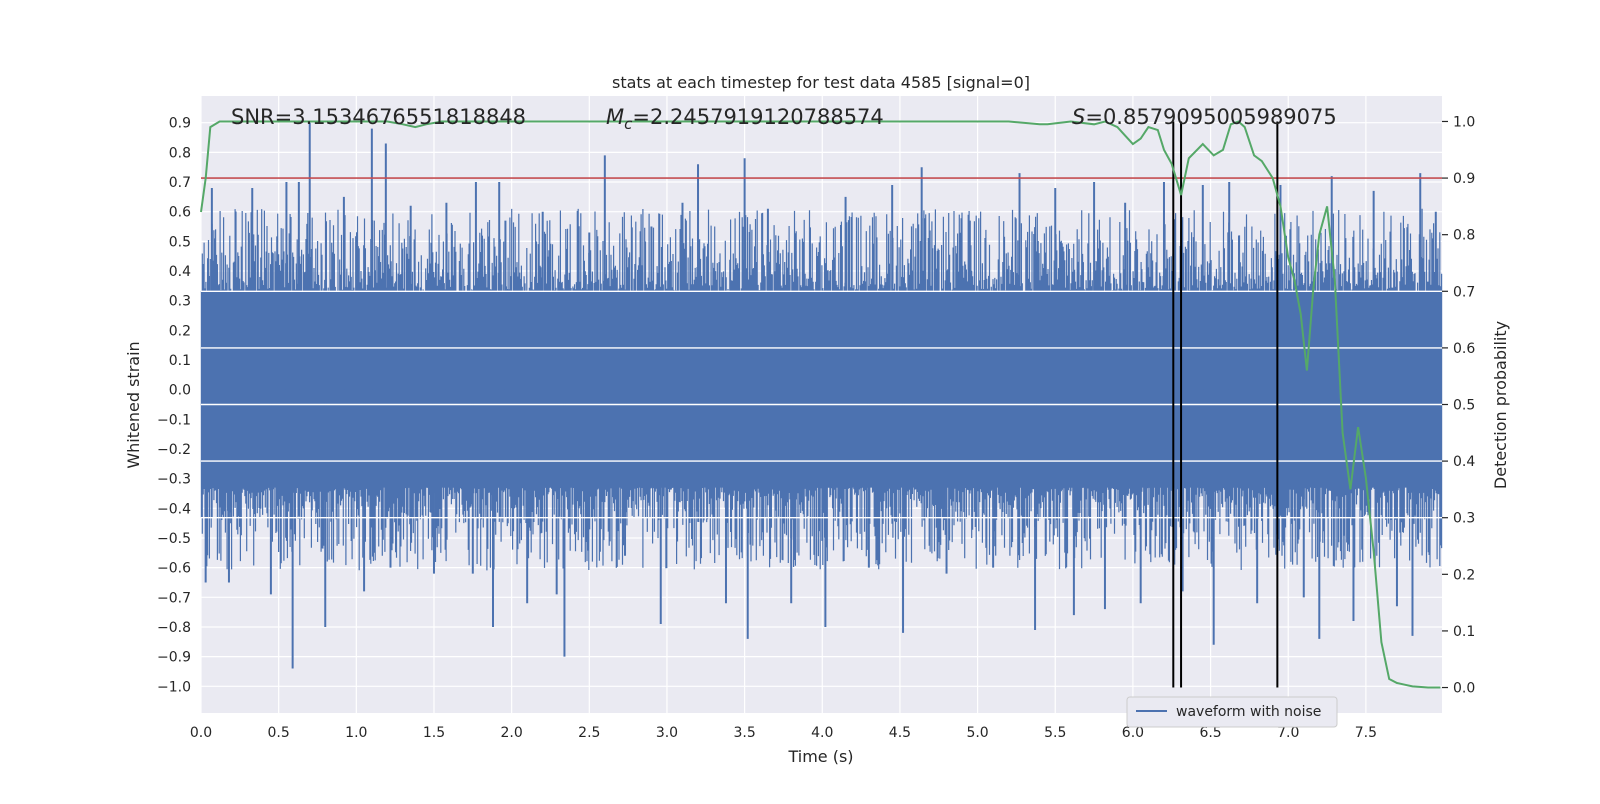 Image resolution: width=1600 pixels, height=804 pixels. I want to click on mc-subscript: c, so click(628, 124).